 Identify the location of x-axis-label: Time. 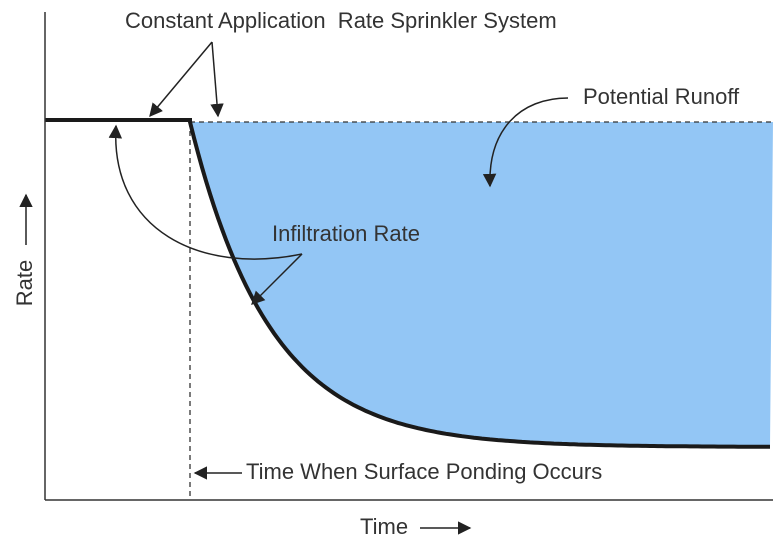
(384, 526).